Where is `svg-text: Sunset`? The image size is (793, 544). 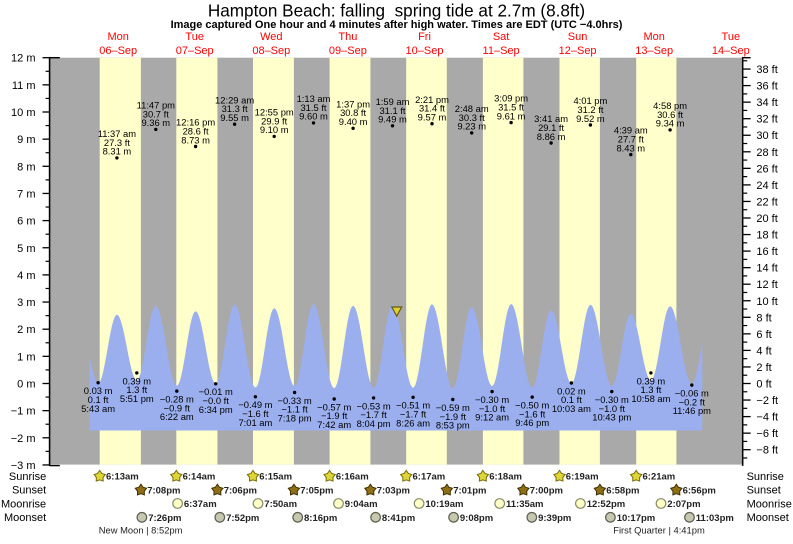
svg-text: Sunset is located at coordinates (764, 491).